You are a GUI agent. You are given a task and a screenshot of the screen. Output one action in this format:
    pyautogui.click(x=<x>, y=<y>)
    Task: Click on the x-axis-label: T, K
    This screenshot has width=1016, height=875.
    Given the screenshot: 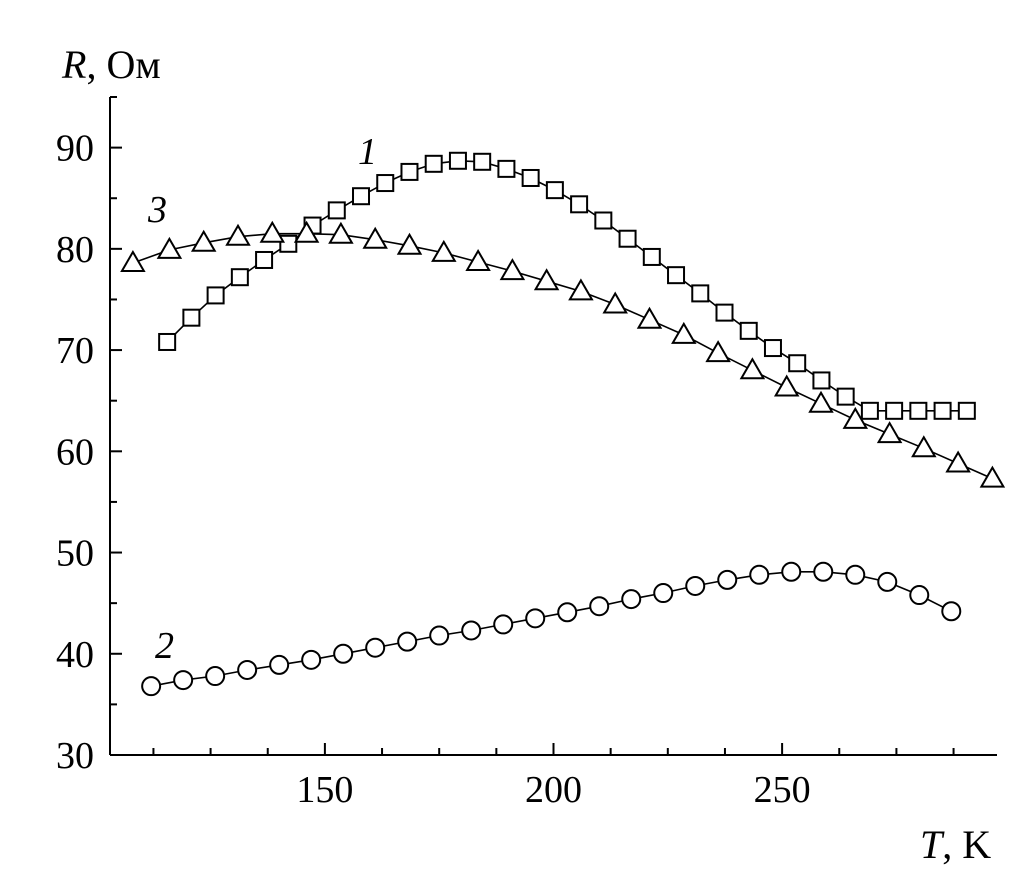 What is the action you would take?
    pyautogui.click(x=955, y=844)
    